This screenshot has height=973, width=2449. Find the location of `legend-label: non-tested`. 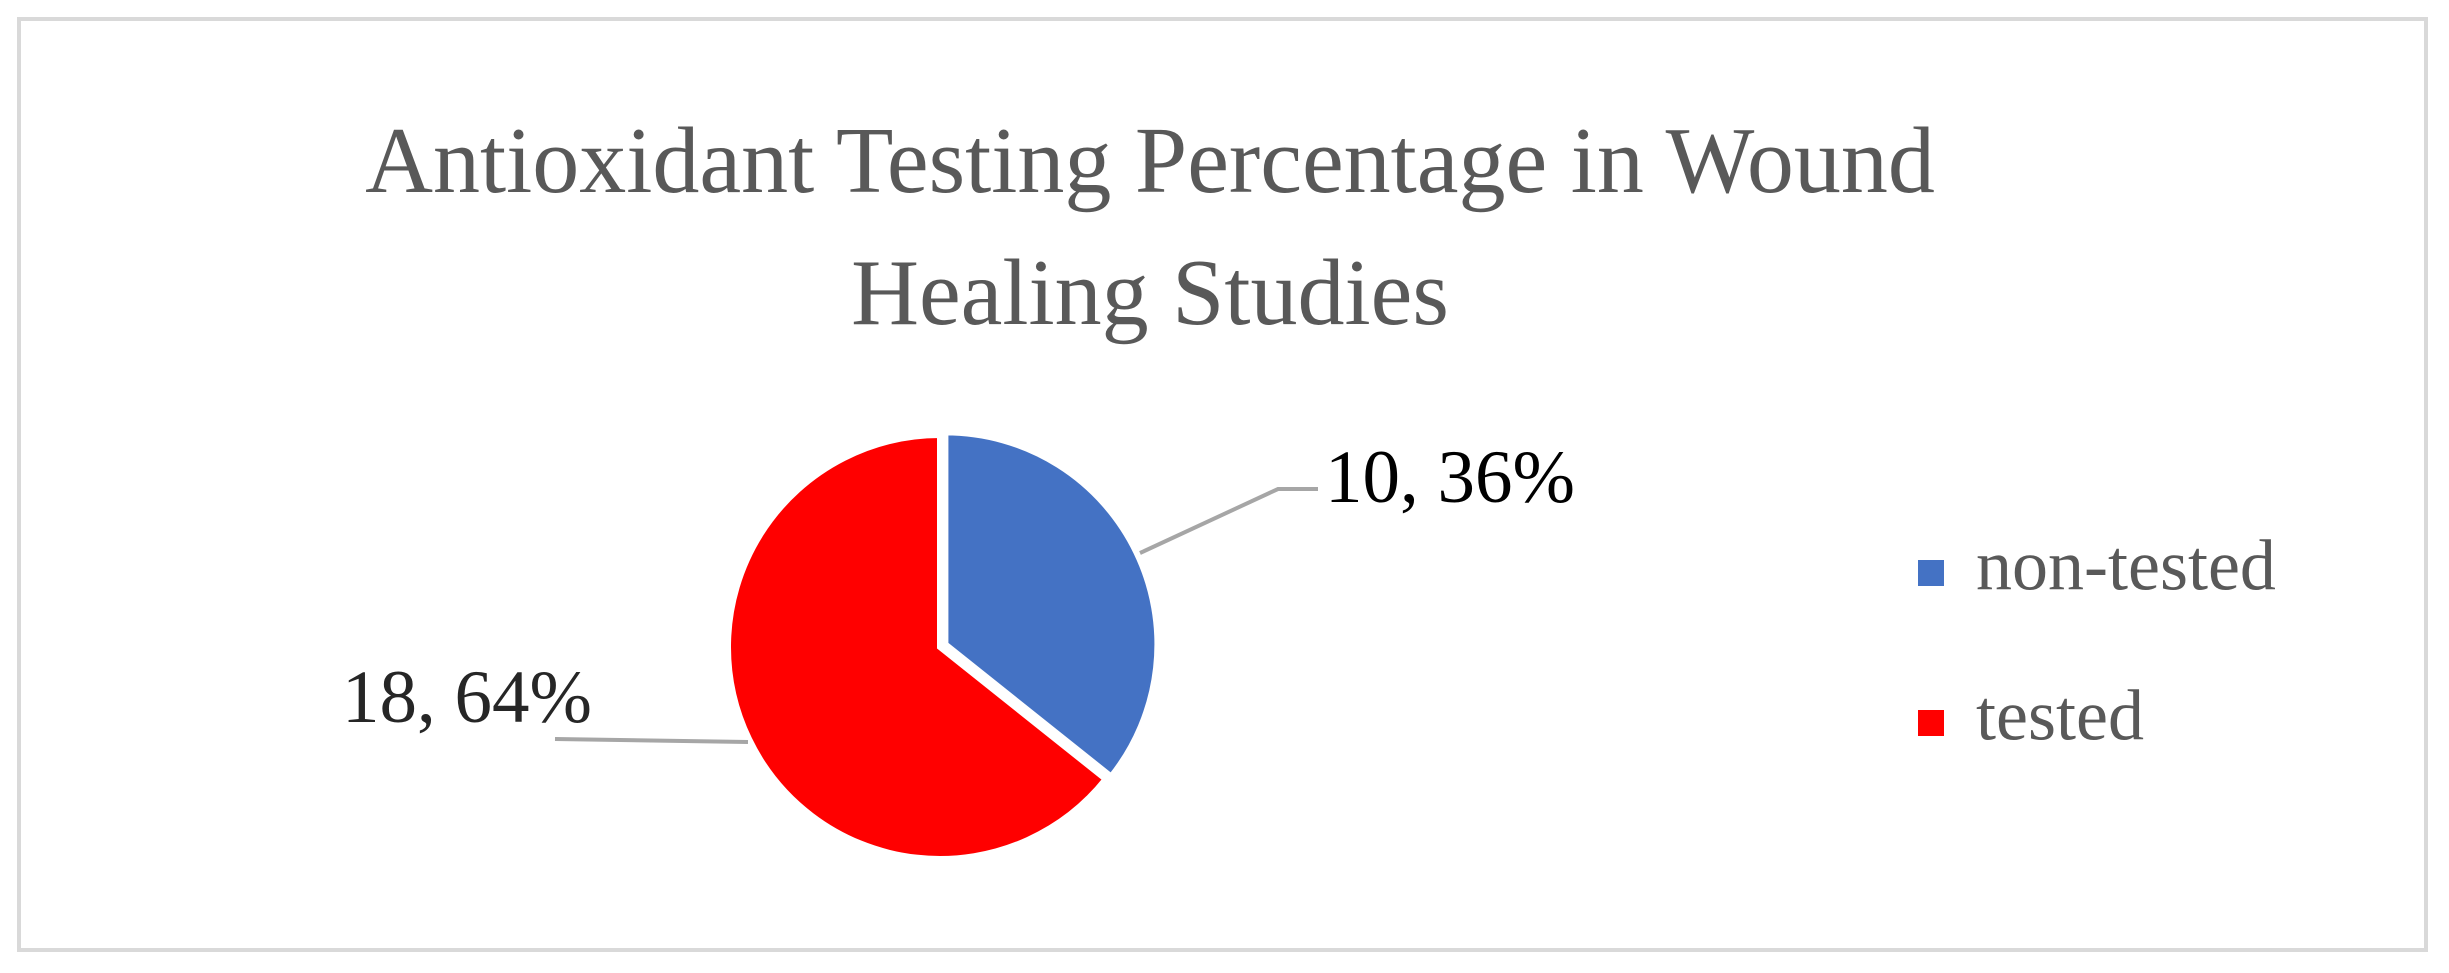

legend-label: non-tested is located at coordinates (2126, 566).